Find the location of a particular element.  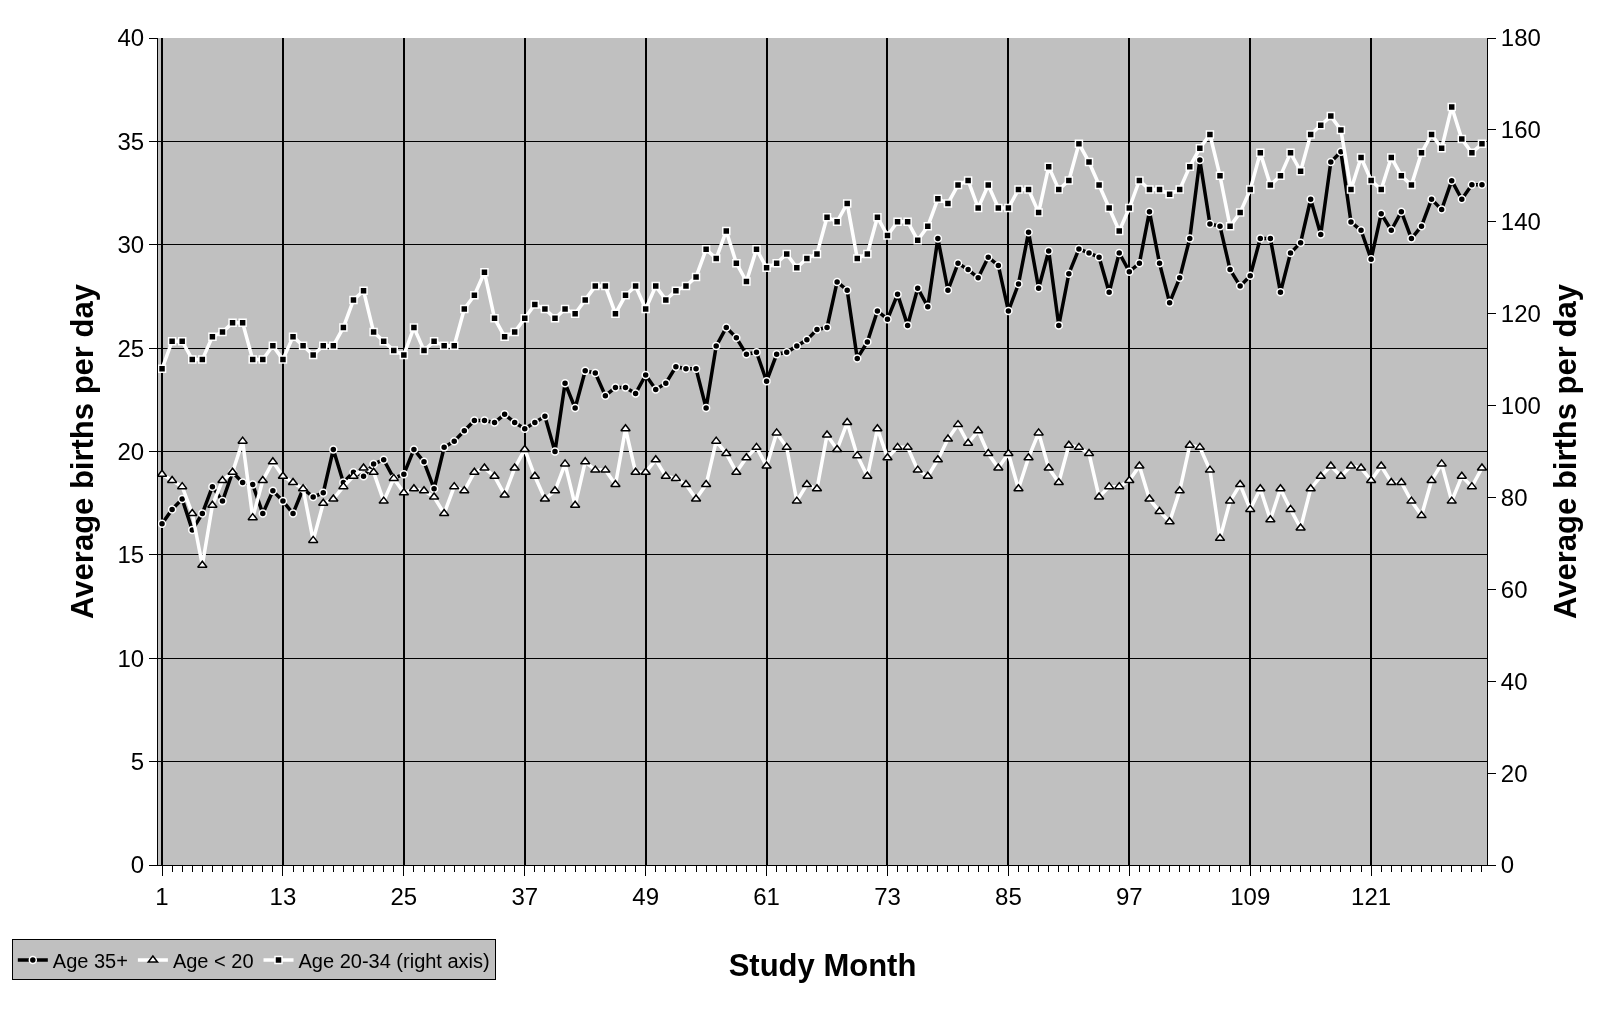

x-tick-label: 121 is located at coordinates (1371, 896).